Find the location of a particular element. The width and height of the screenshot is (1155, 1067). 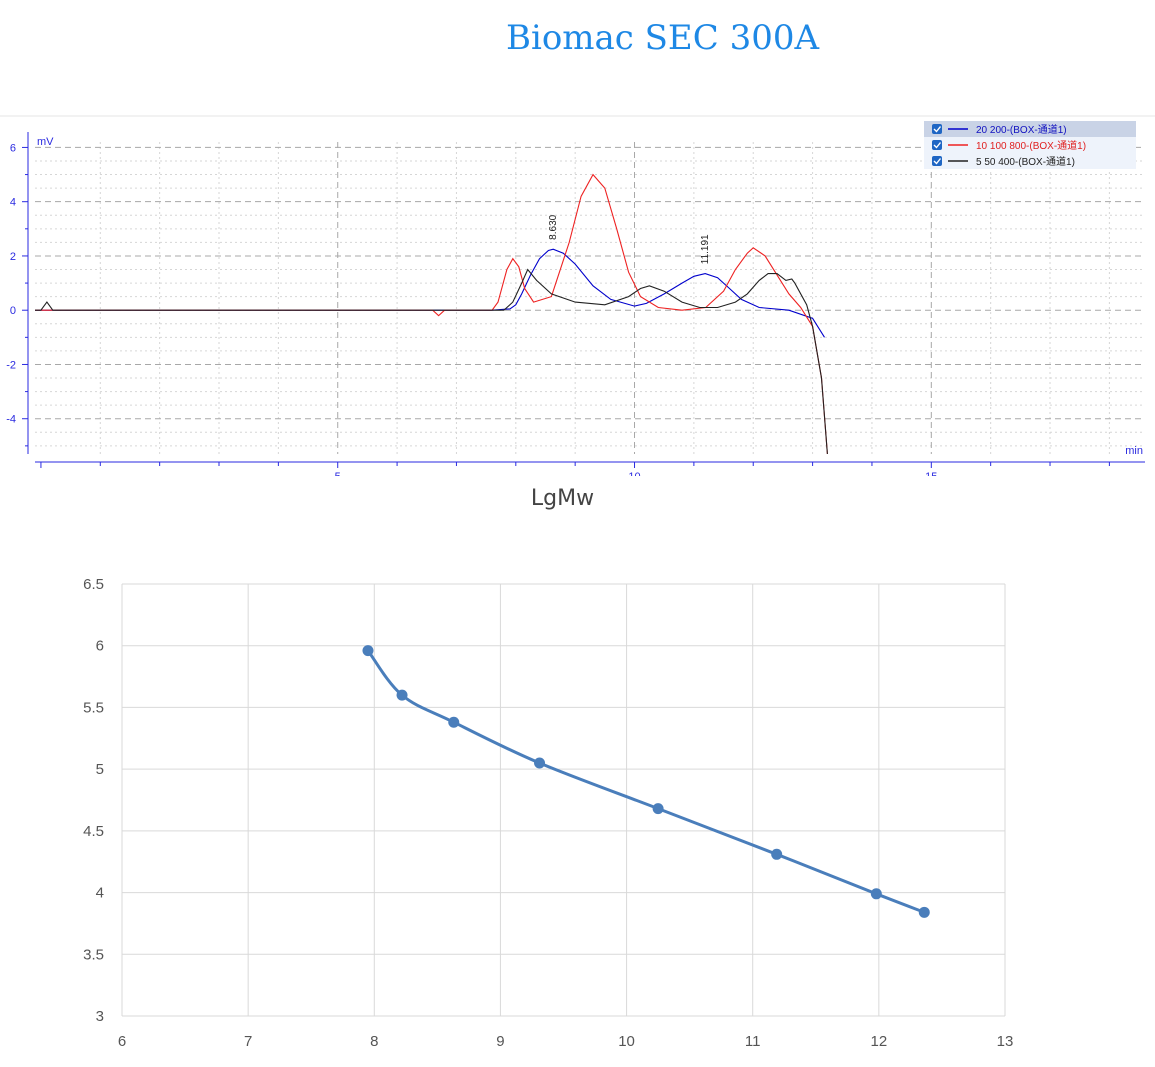

calibration-chart-title: LgMw is located at coordinates (562, 498).